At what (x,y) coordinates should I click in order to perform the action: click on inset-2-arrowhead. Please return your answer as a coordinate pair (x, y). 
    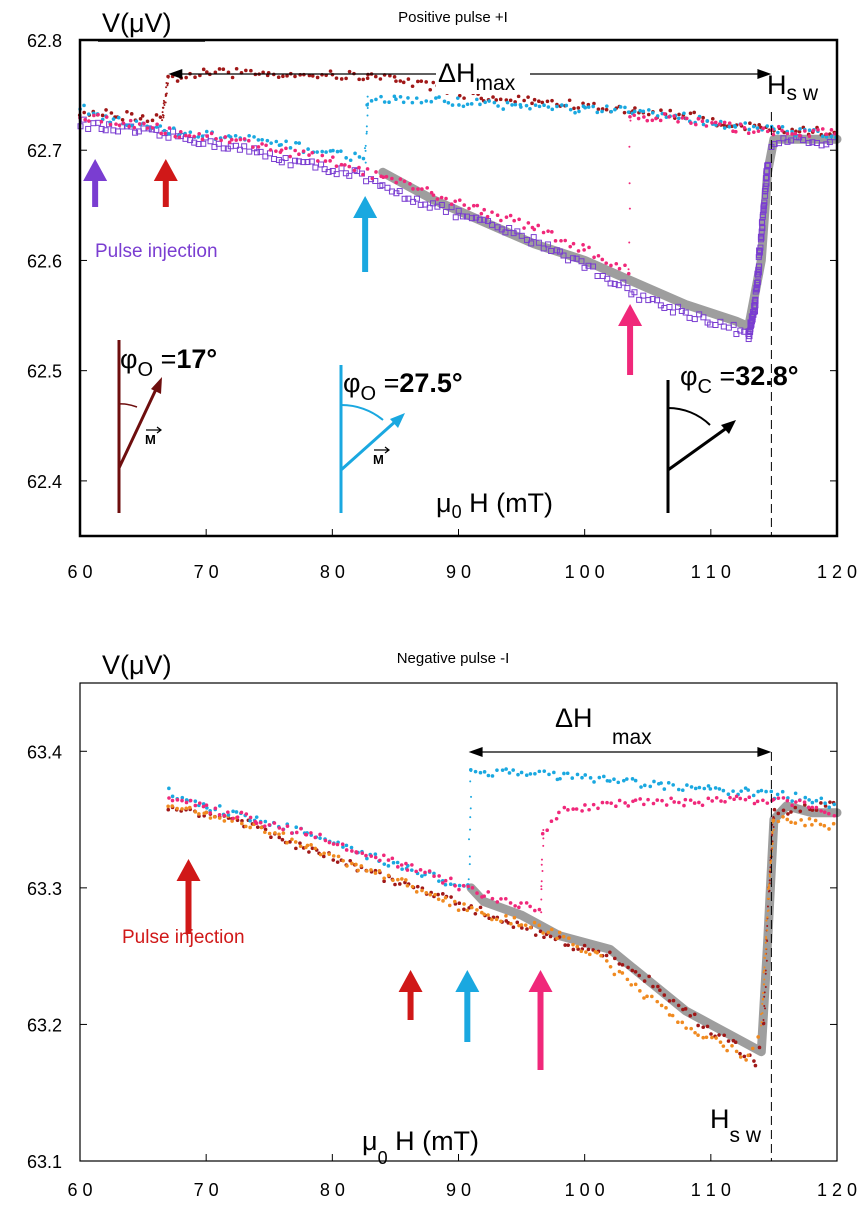
    Looking at the image, I should click on (397, 420).